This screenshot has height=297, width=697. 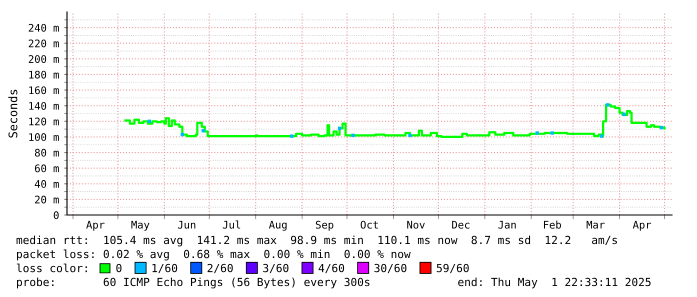 I want to click on text: median rtt: 105.4 ms avg 141.2 ms max 98.9 ms min 110.1 ms now 8.7 ms sd 12.2 am/s, so click(x=316, y=241).